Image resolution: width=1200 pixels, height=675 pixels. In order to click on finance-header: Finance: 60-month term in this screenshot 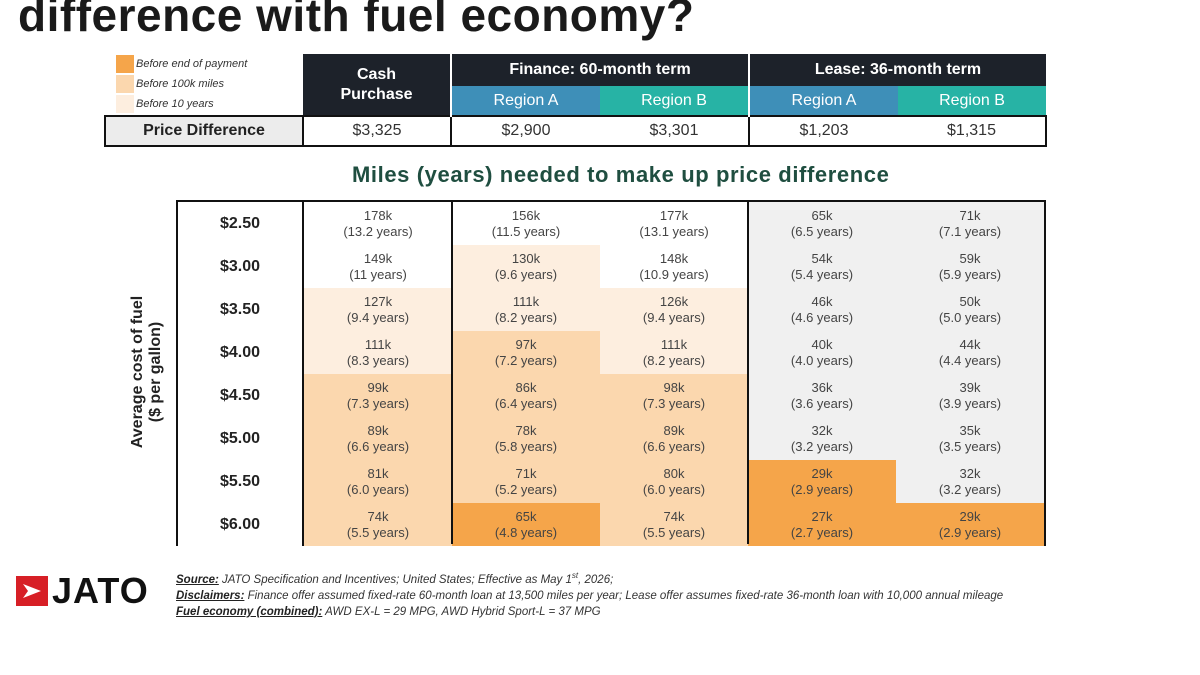, I will do `click(599, 70)`.